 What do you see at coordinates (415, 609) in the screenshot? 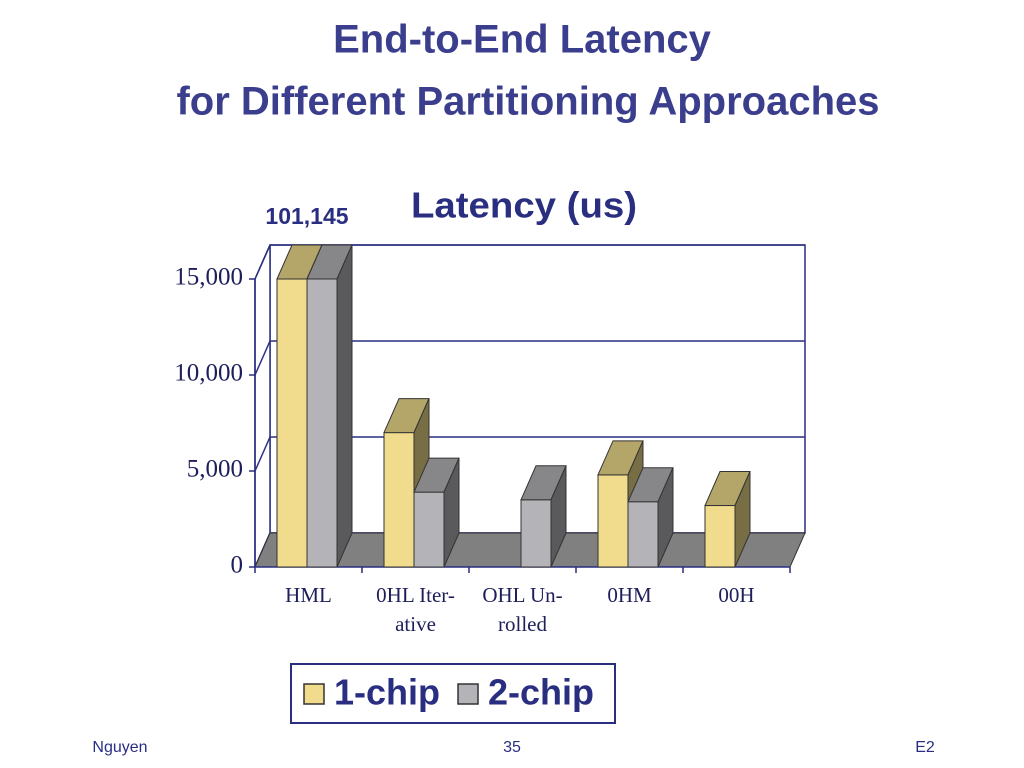
I see `x-tick-label: 0HL Iter-ative` at bounding box center [415, 609].